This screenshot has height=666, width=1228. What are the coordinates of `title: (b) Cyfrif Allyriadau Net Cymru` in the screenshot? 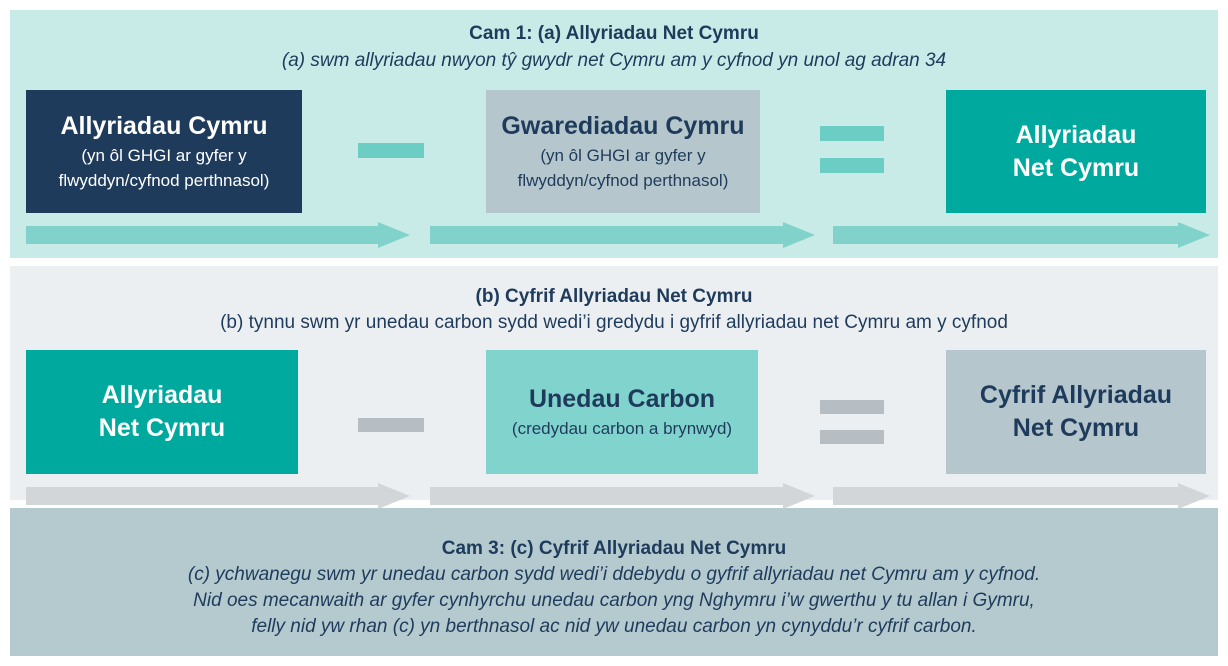 It's located at (614, 296).